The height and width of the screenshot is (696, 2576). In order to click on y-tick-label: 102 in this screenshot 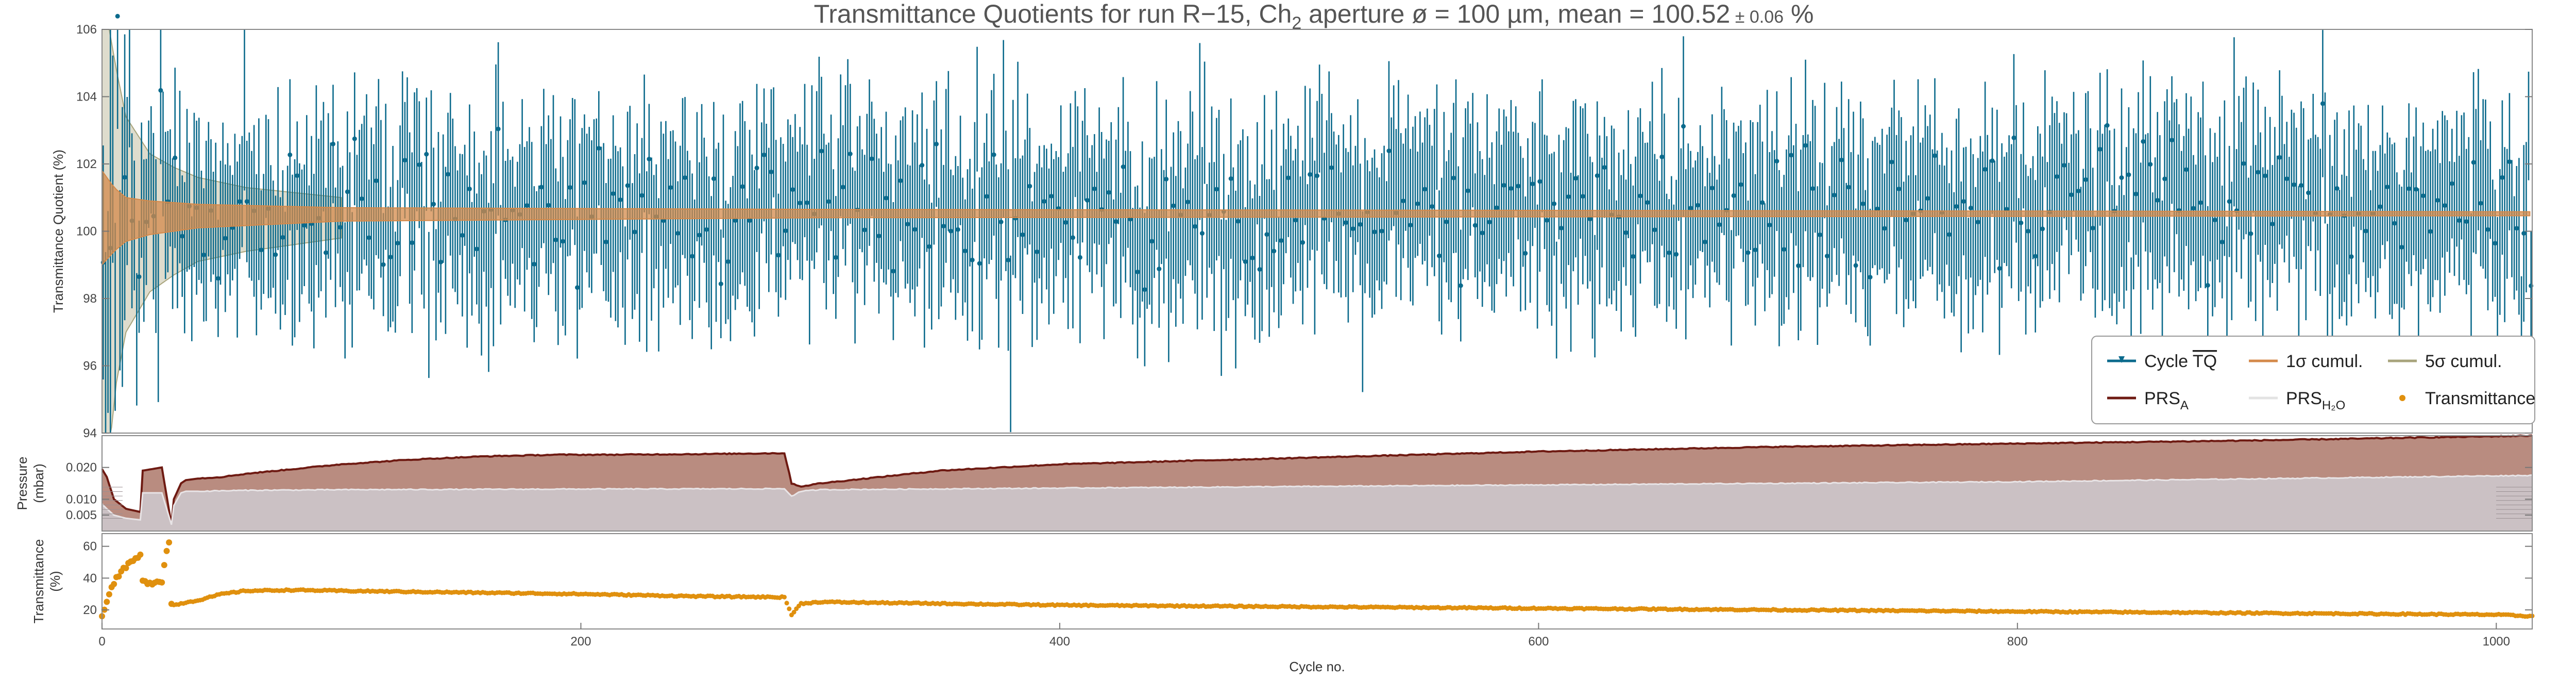, I will do `click(86, 164)`.